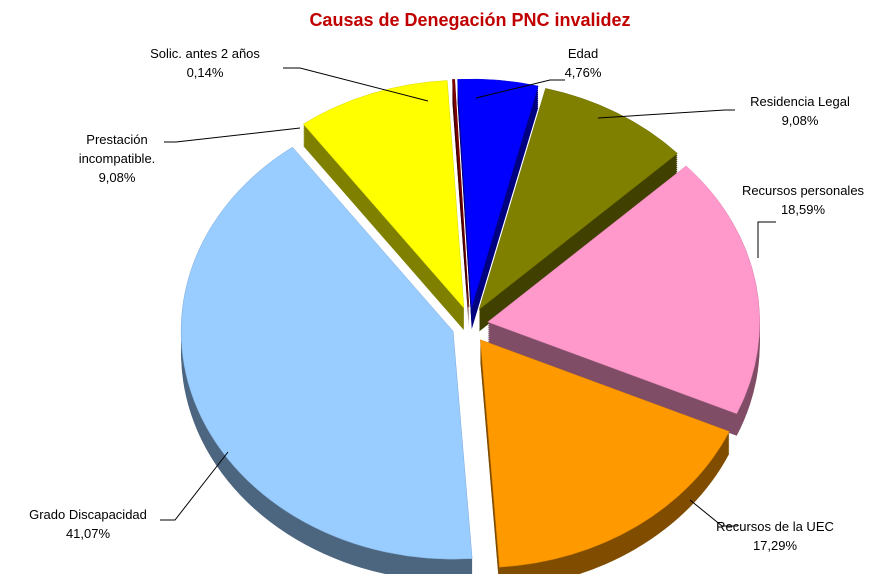 The image size is (885, 574). Describe the element at coordinates (88, 514) in the screenshot. I see `data-label-name: Grado Discapacidad` at that location.